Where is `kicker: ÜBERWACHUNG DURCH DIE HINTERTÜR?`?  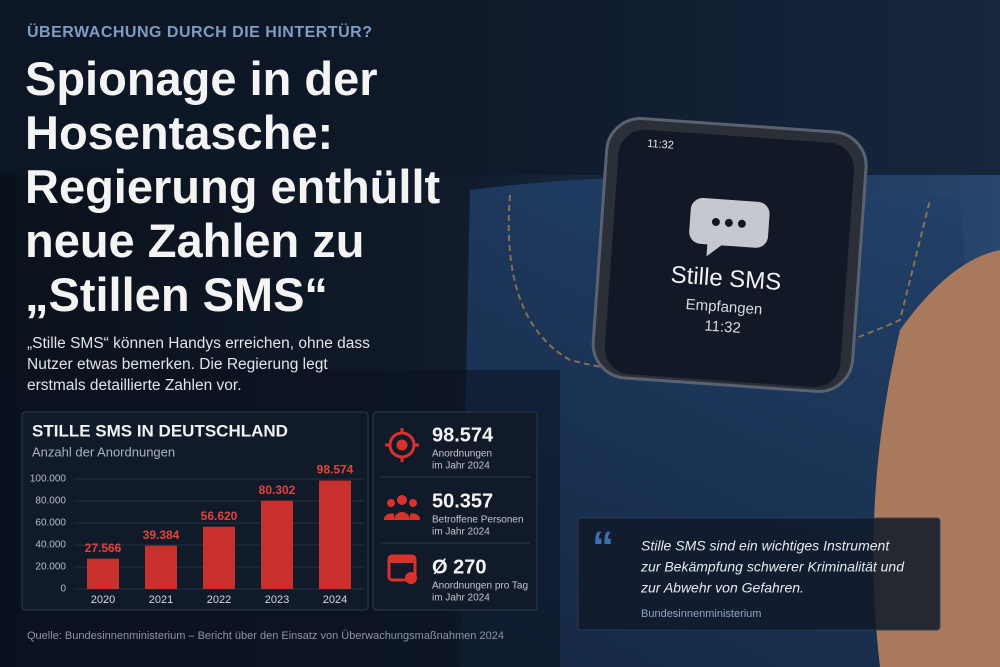 kicker: ÜBERWACHUNG DURCH DIE HINTERTÜR? is located at coordinates (200, 32).